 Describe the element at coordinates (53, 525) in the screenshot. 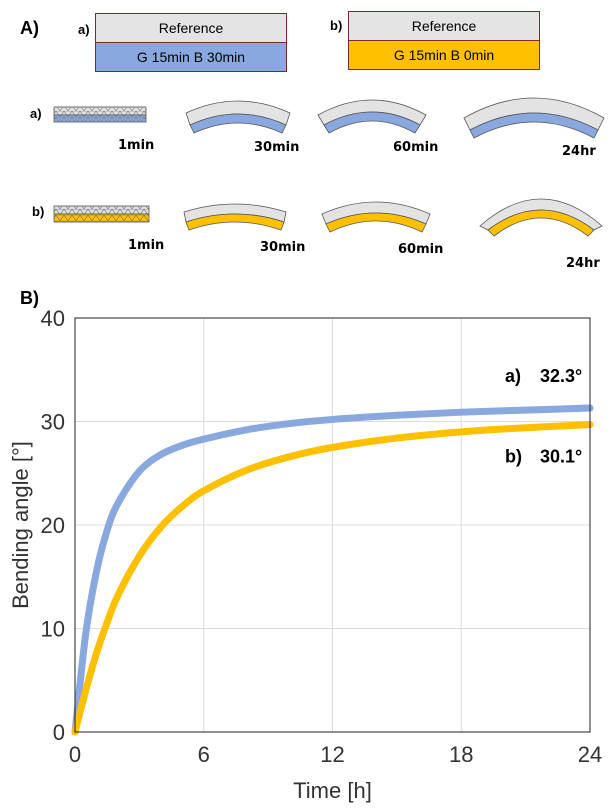

I see `y-tick-label-2: 20` at that location.